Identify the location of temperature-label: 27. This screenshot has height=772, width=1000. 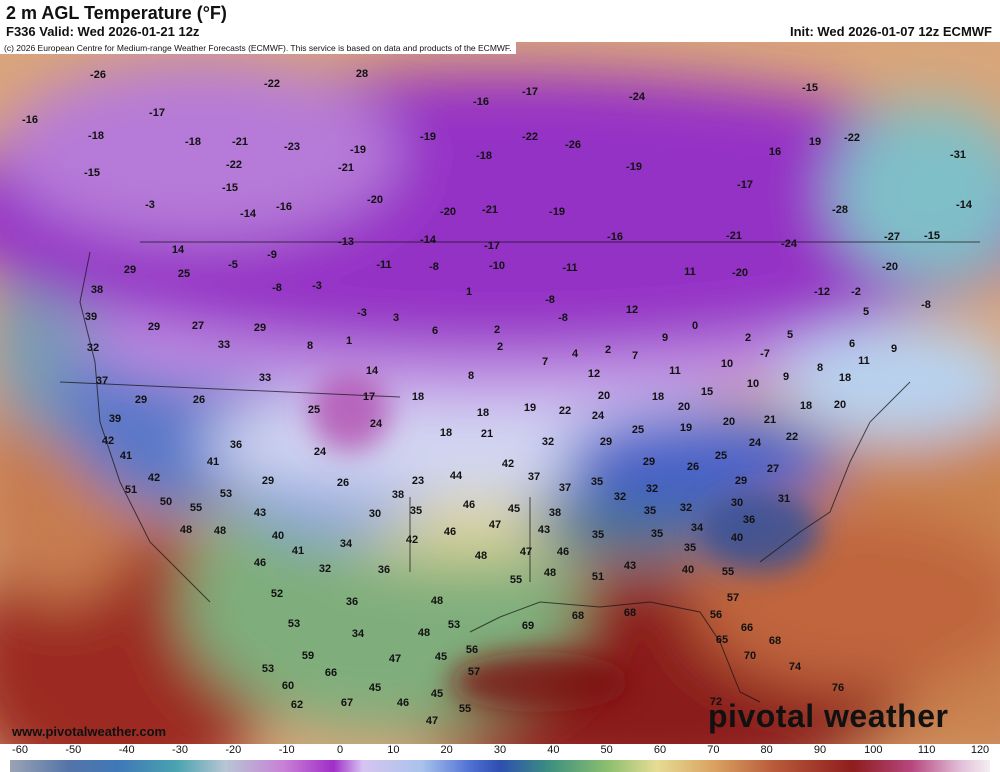
(198, 326).